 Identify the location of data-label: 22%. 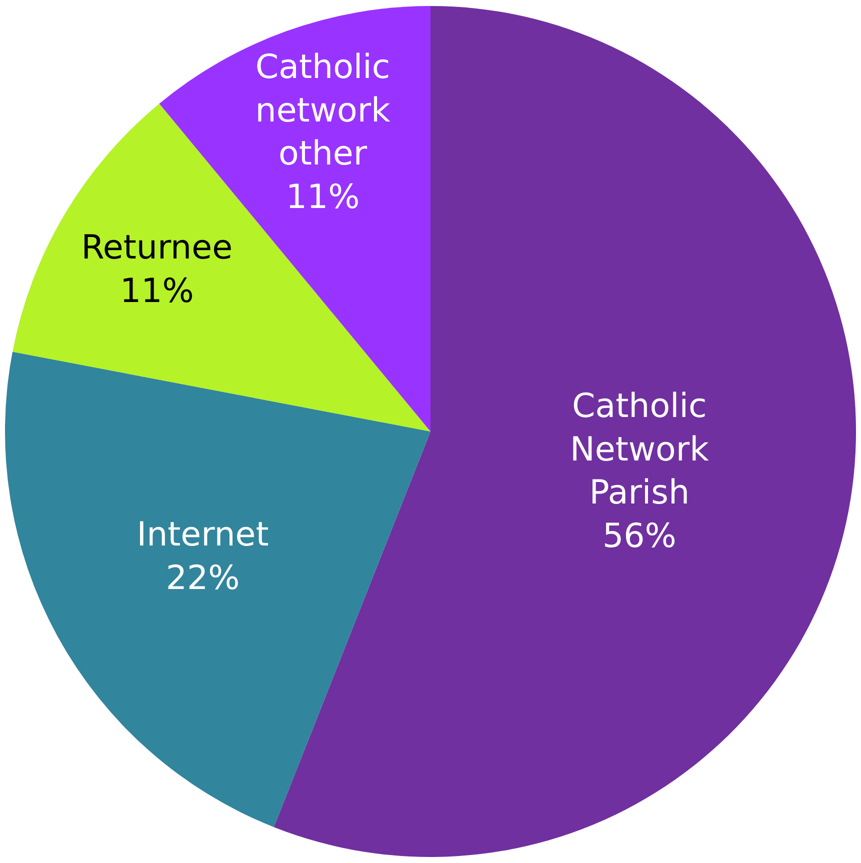
(203, 577).